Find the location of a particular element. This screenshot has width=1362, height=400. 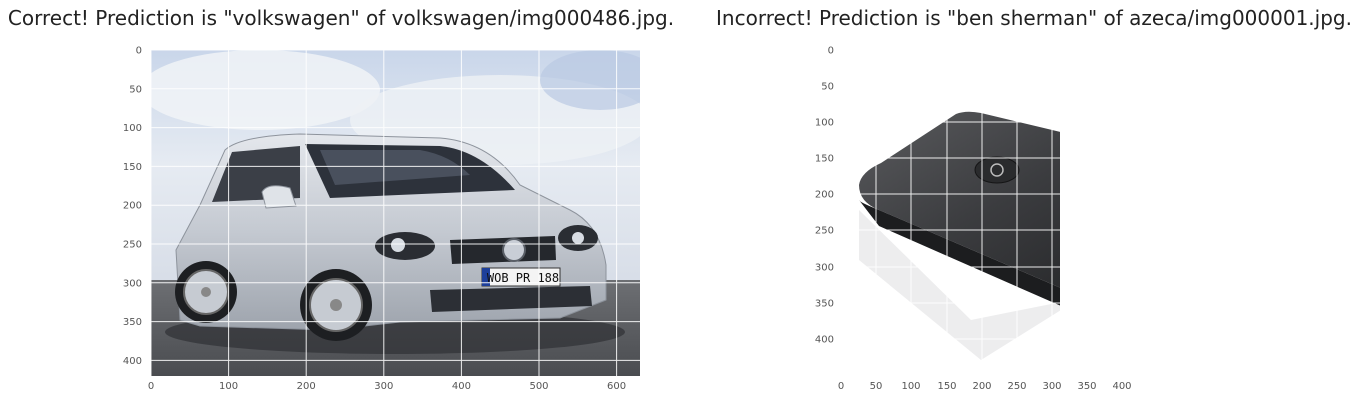

x-tick-label: 350 is located at coordinates (1086, 386).